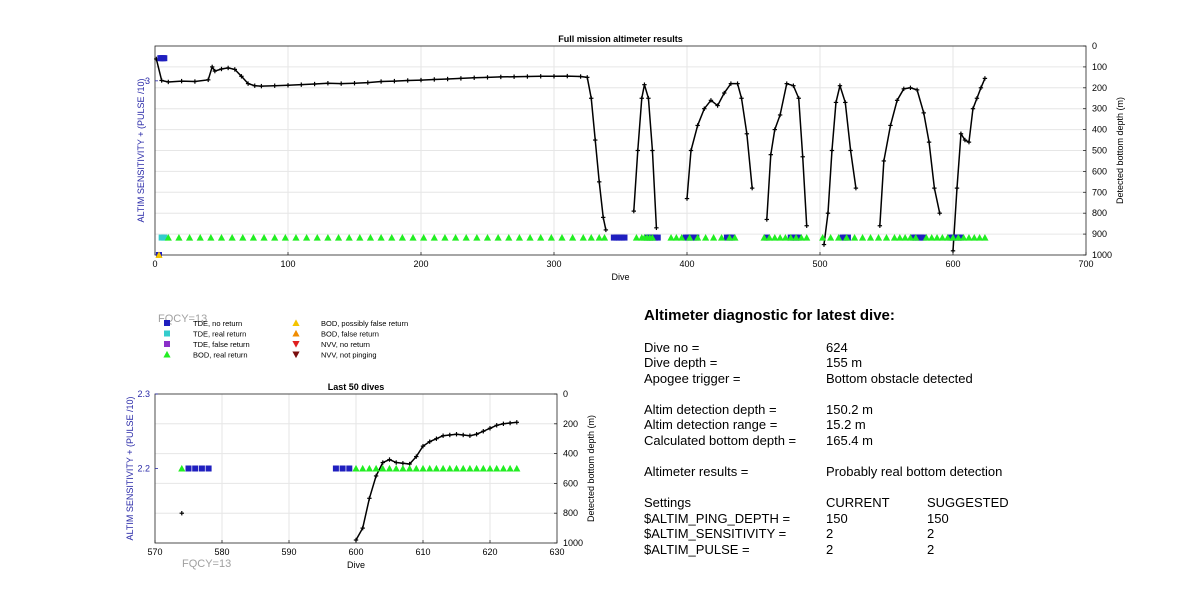  Describe the element at coordinates (570, 513) in the screenshot. I see `last-50-yr-tick-label: 800` at that location.